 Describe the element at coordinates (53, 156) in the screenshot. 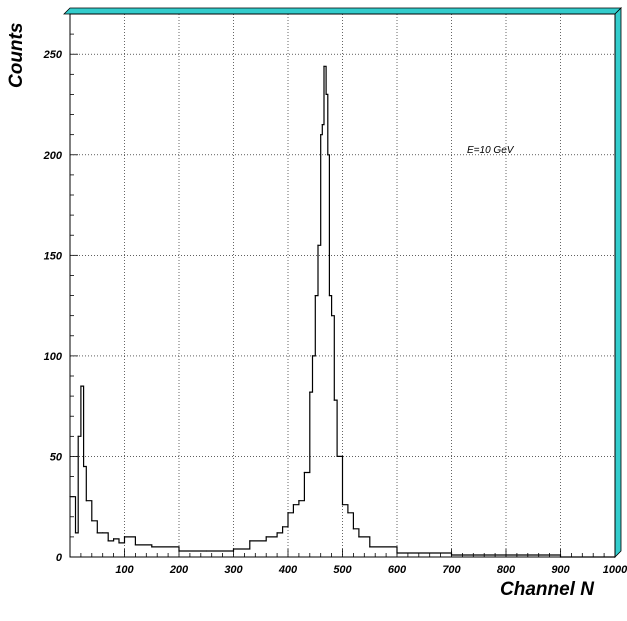

I see `y-tick-label: 200` at that location.